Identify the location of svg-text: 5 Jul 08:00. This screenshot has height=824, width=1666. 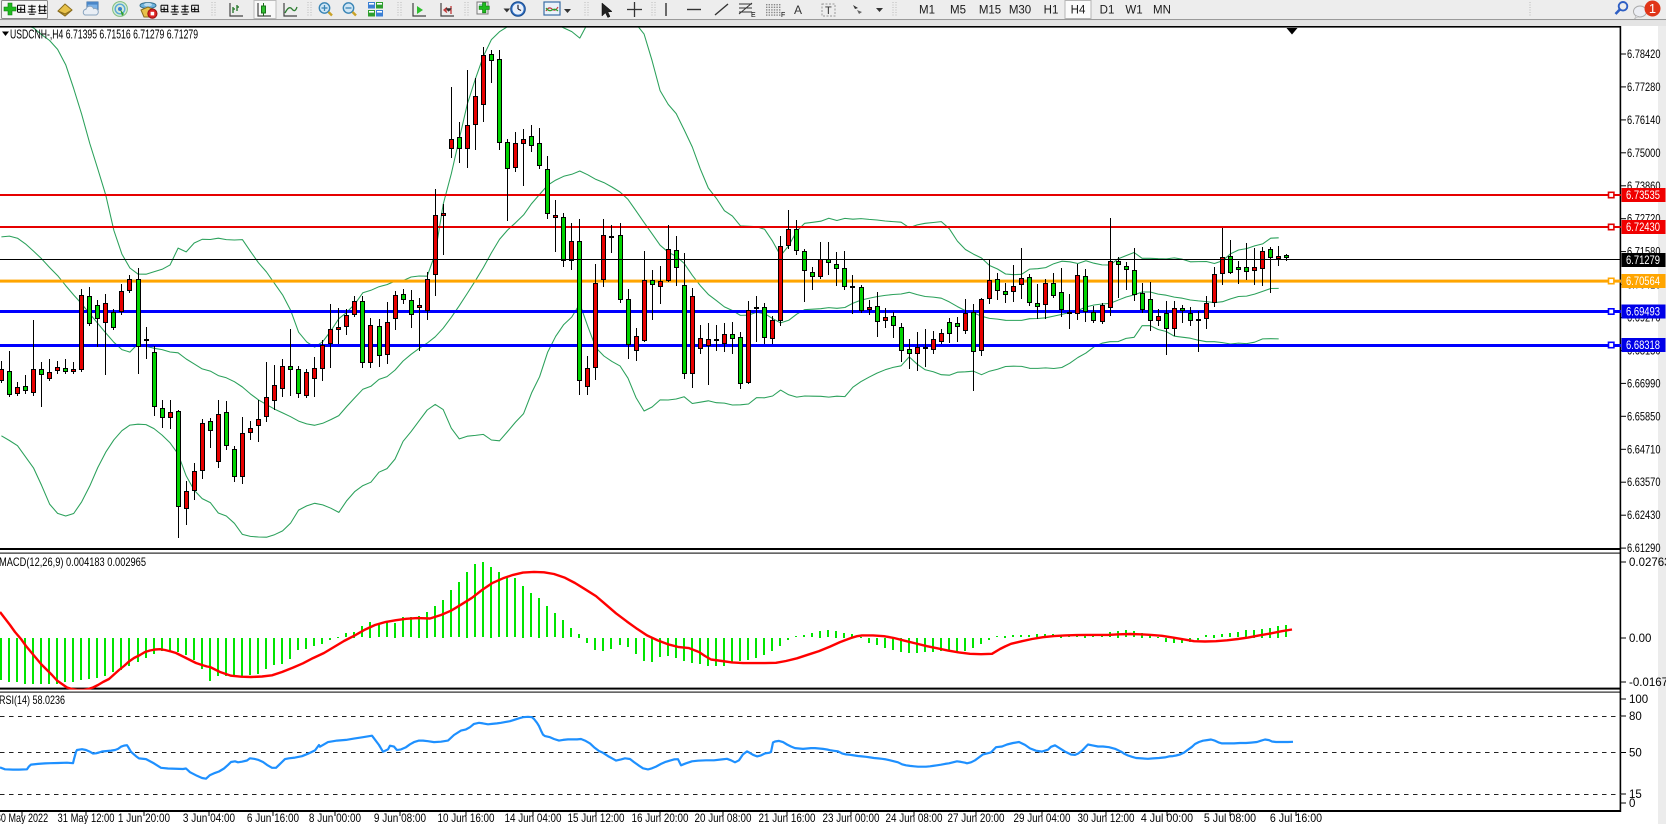
(1230, 817).